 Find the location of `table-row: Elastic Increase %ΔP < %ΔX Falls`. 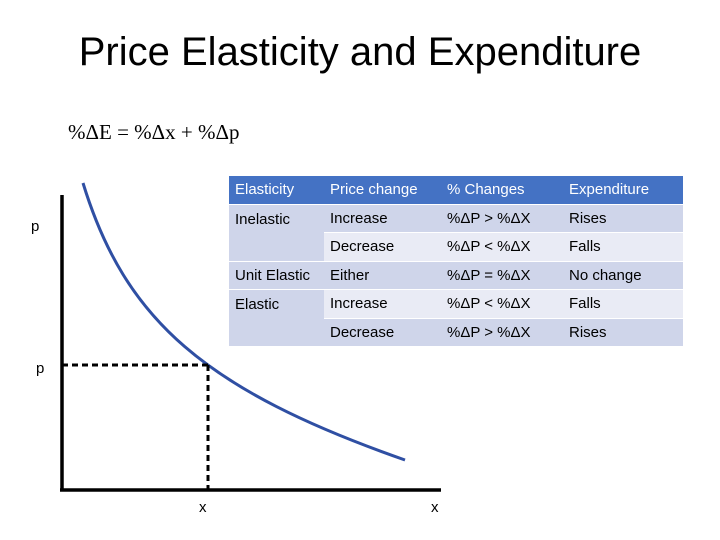

table-row: Elastic Increase %ΔP < %ΔX Falls is located at coordinates (456, 318).